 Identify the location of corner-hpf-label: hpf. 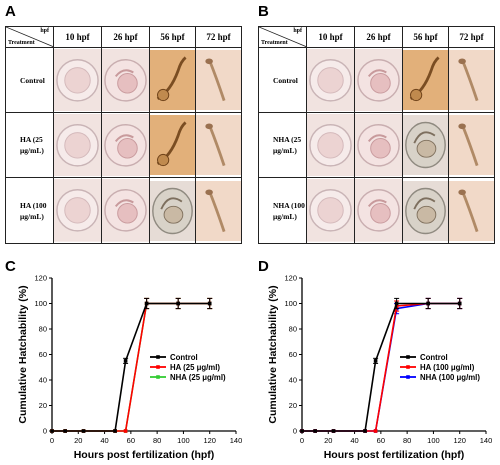
(44, 31).